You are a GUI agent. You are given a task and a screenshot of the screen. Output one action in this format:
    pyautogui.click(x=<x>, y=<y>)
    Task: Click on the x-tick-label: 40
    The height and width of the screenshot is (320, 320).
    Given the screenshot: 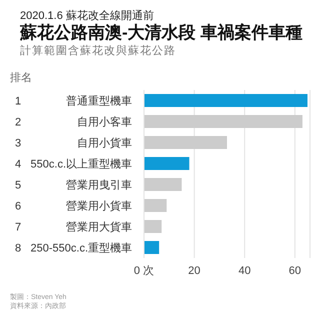 What is the action you would take?
    pyautogui.click(x=244, y=270)
    